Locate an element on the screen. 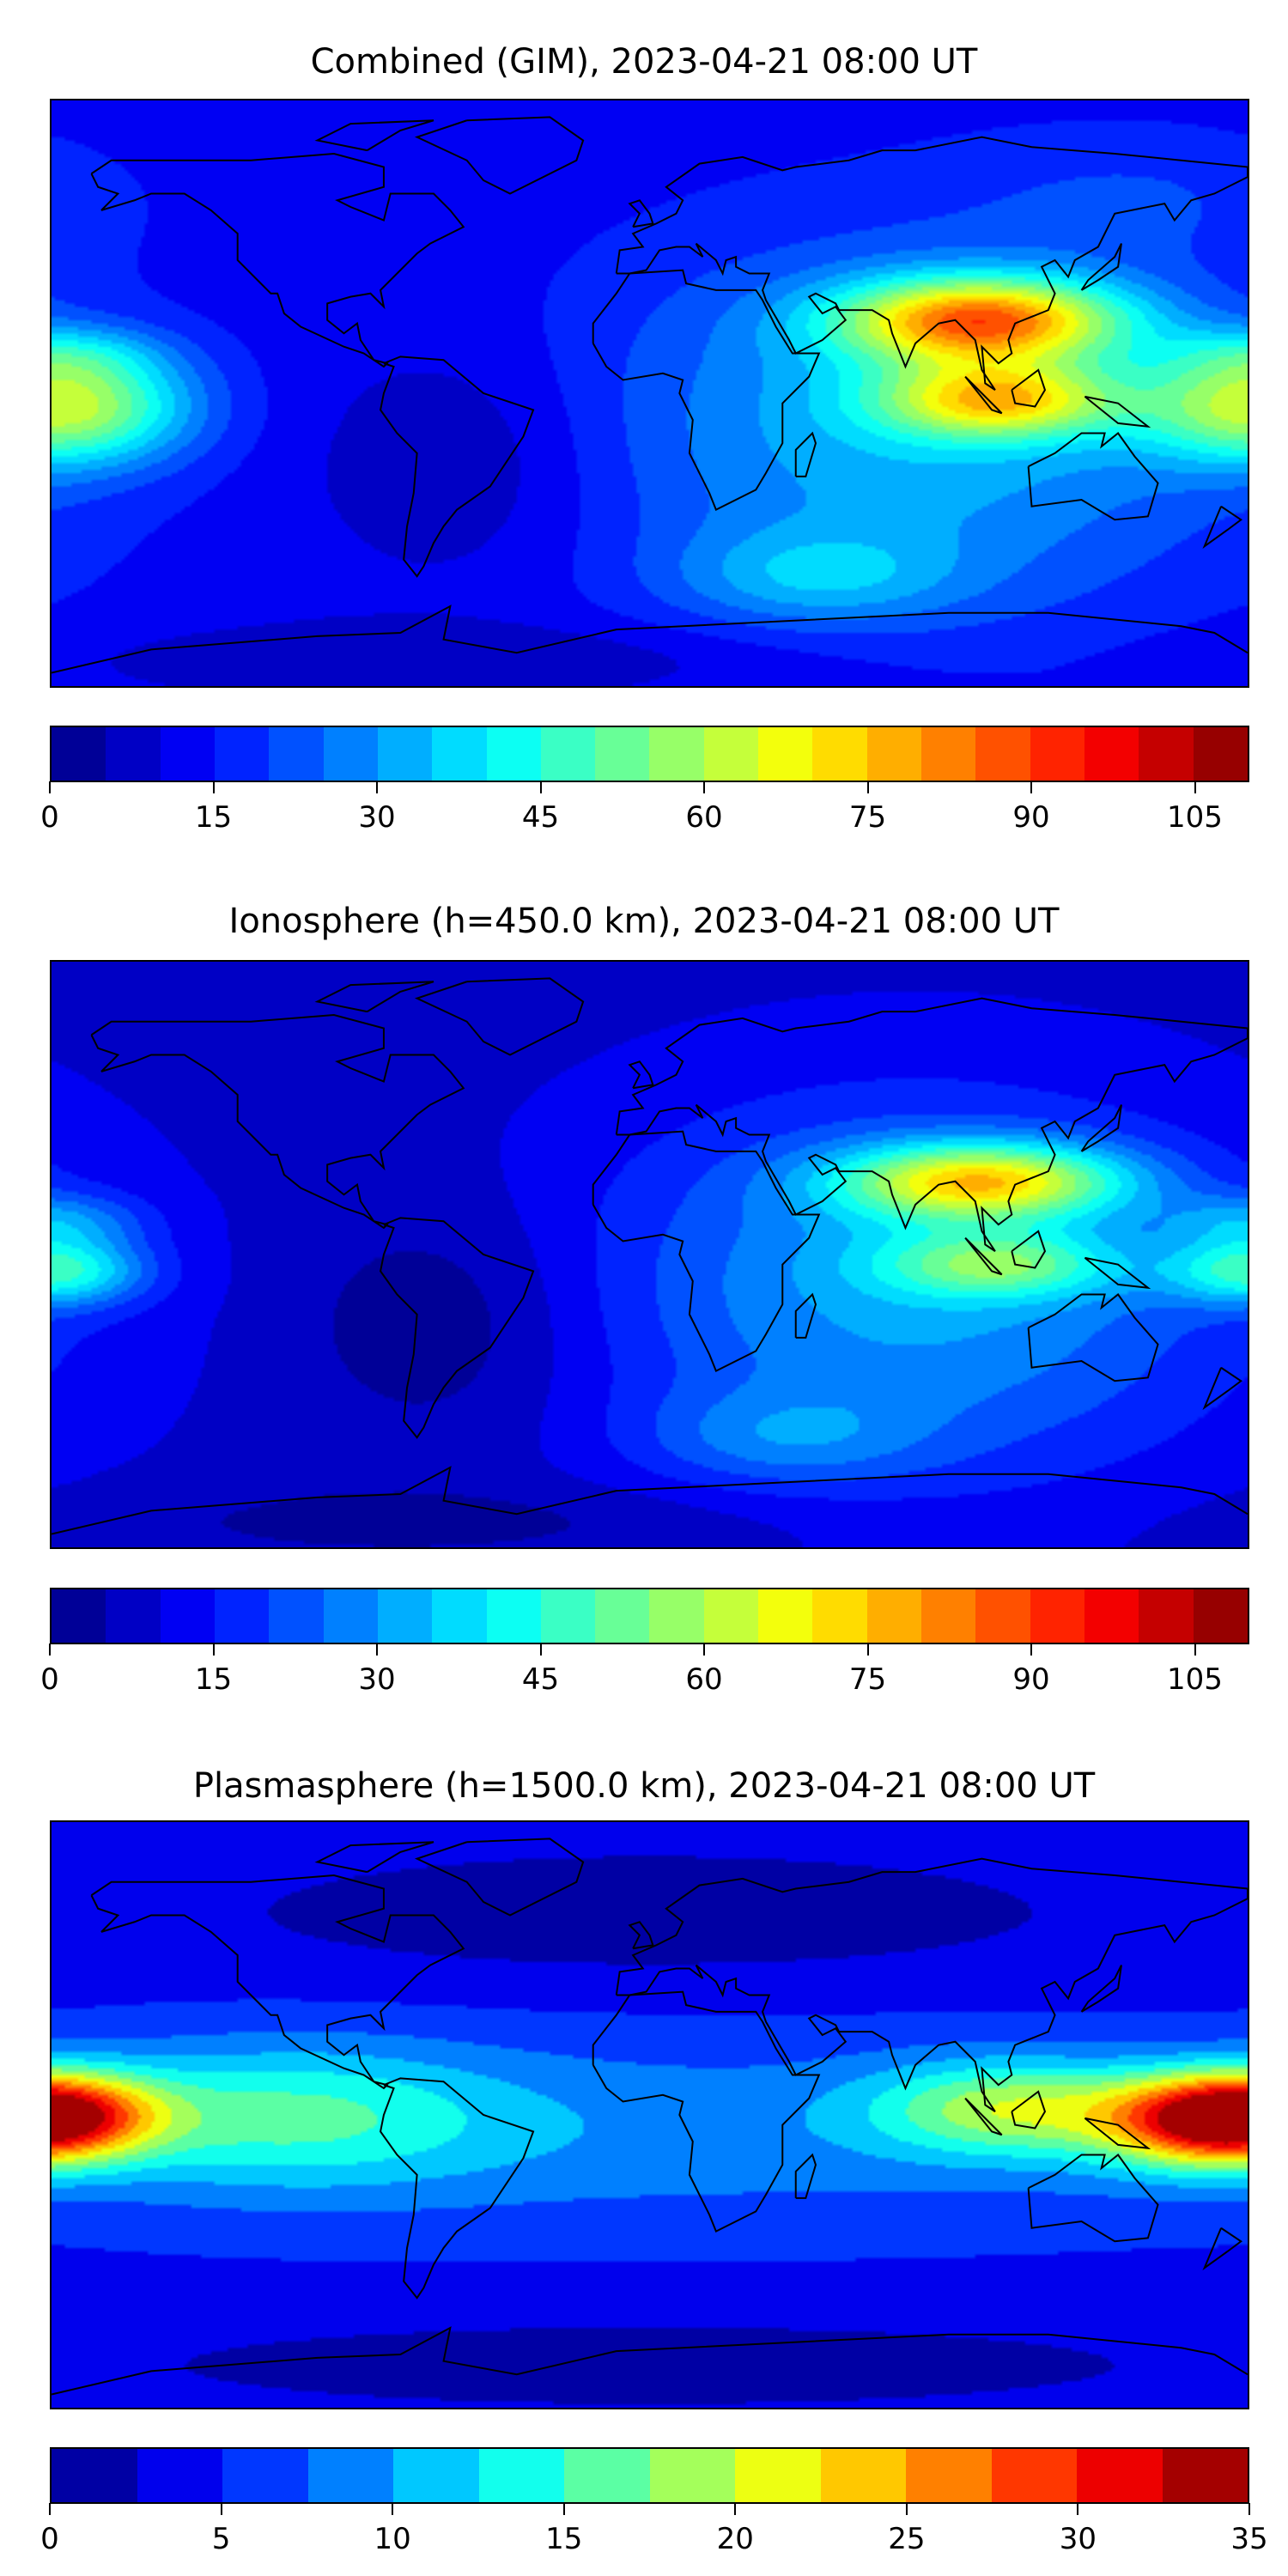  colorbar-tick-label: 35 is located at coordinates (1249, 2539).